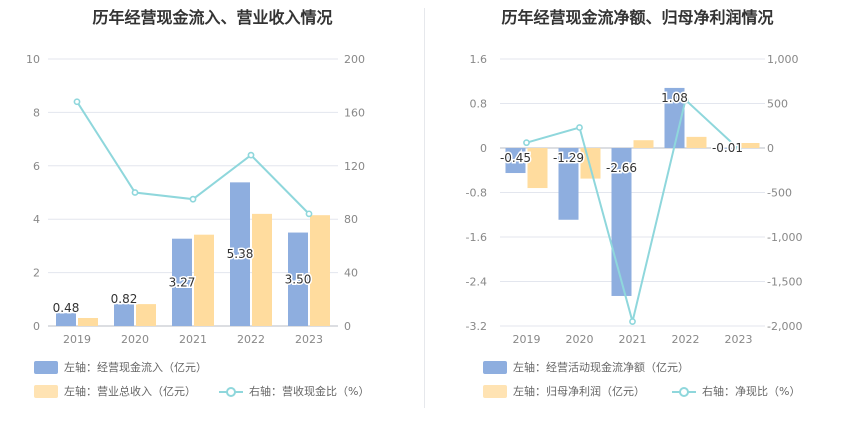  I want to click on legend-item-net-cash-ratio: 右轴：净现比（%）, so click(736, 391).